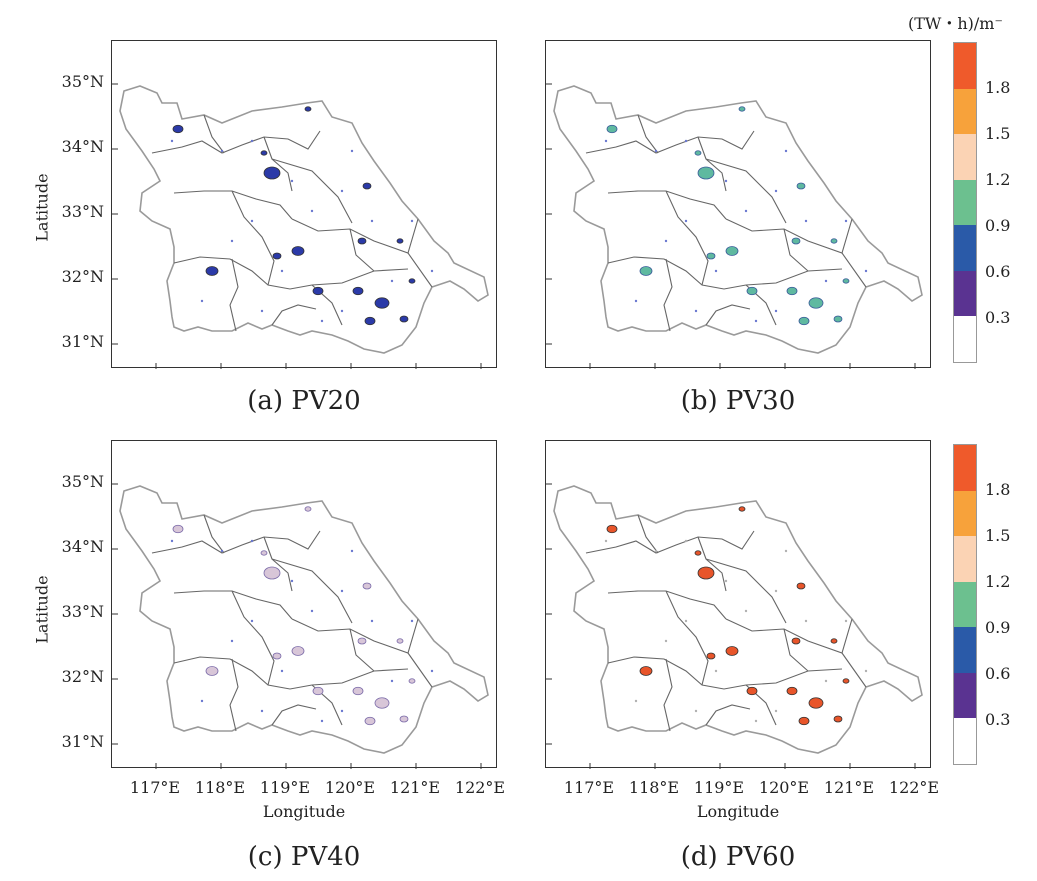  What do you see at coordinates (82, 146) in the screenshot?
I see `lat-tick-a-34: 34°N` at bounding box center [82, 146].